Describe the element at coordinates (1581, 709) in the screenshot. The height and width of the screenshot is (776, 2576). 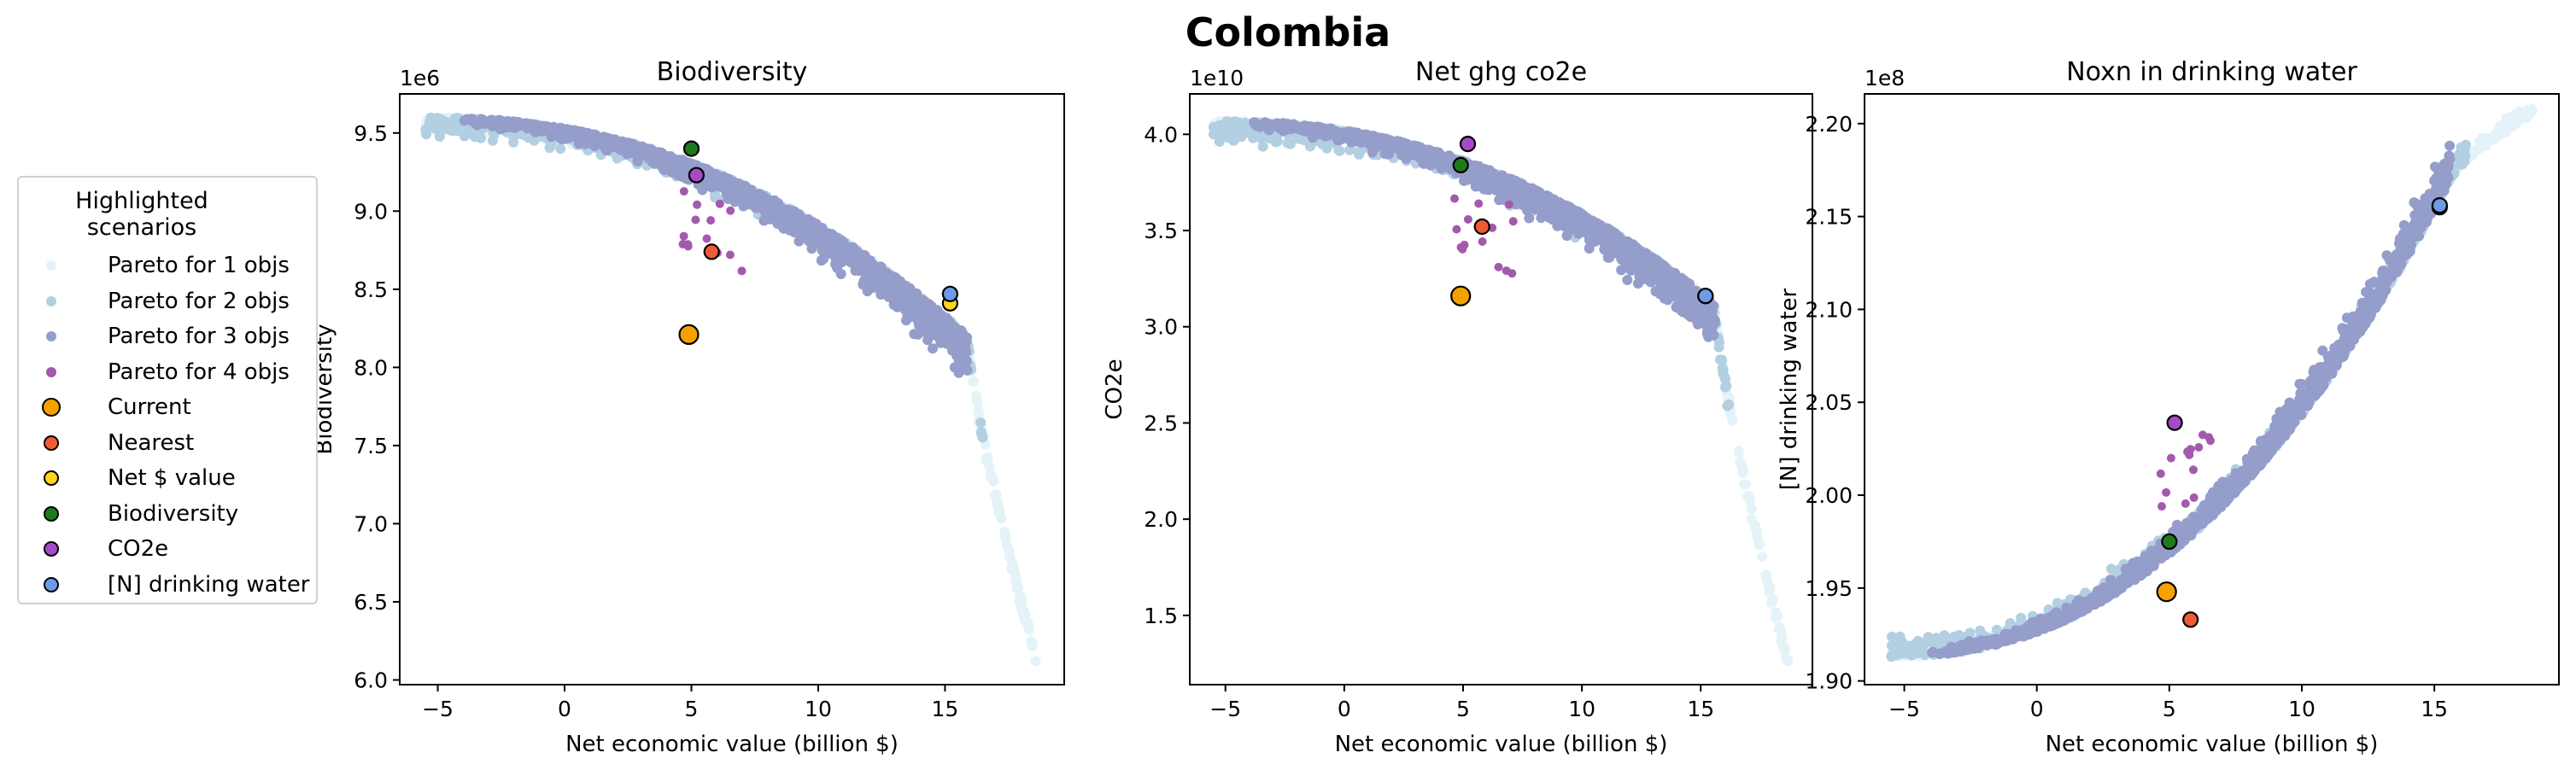
I see `x-tick-label: 10` at that location.